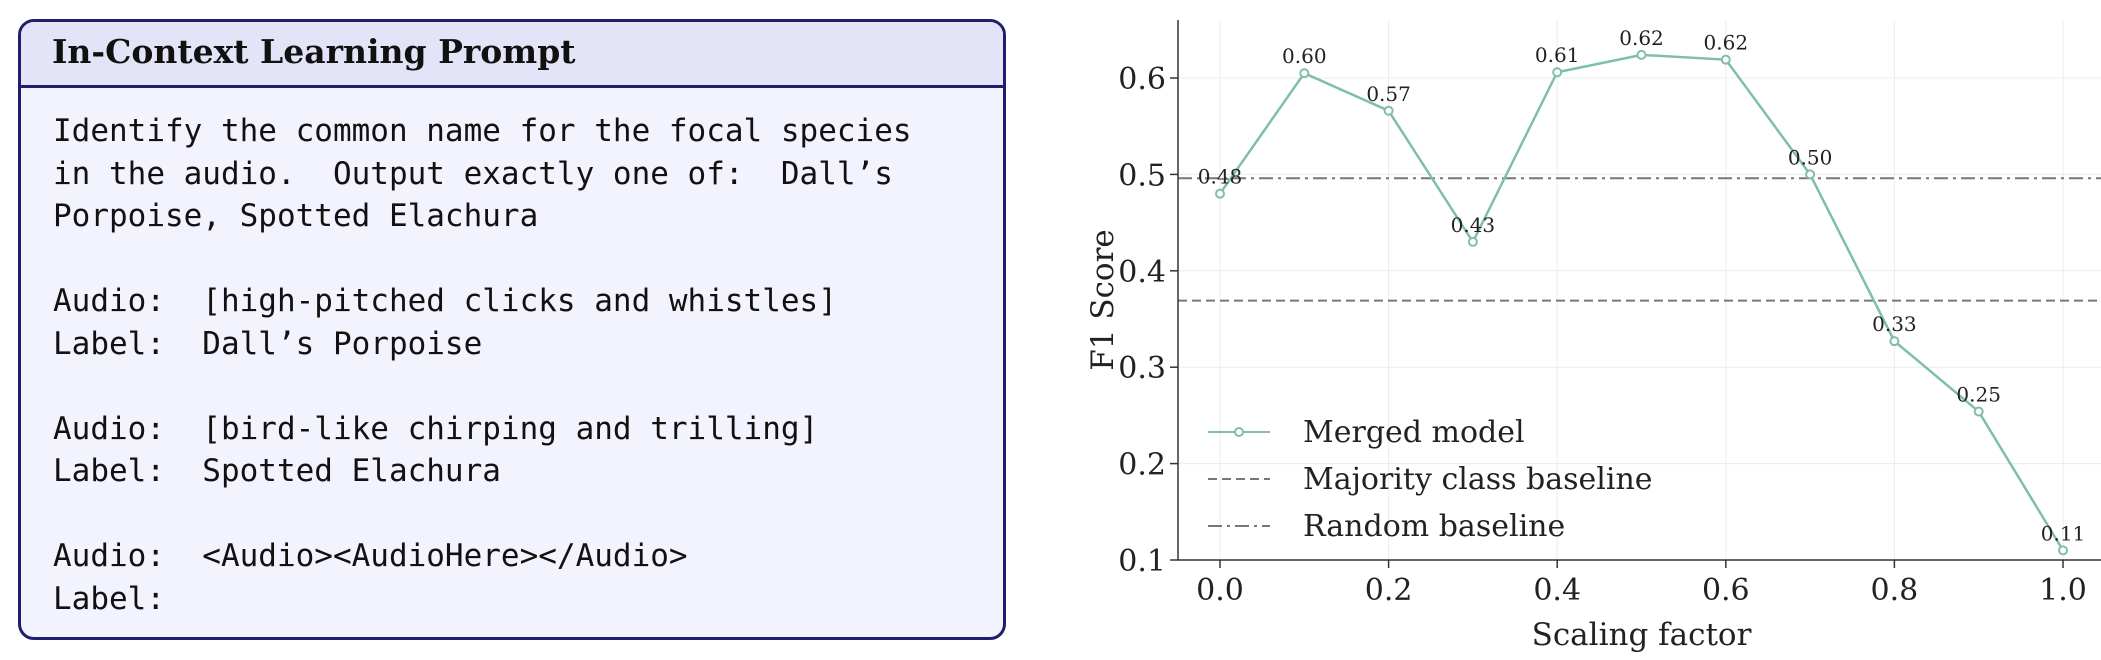  What do you see at coordinates (1388, 94) in the screenshot?
I see `data-label: 0.57` at bounding box center [1388, 94].